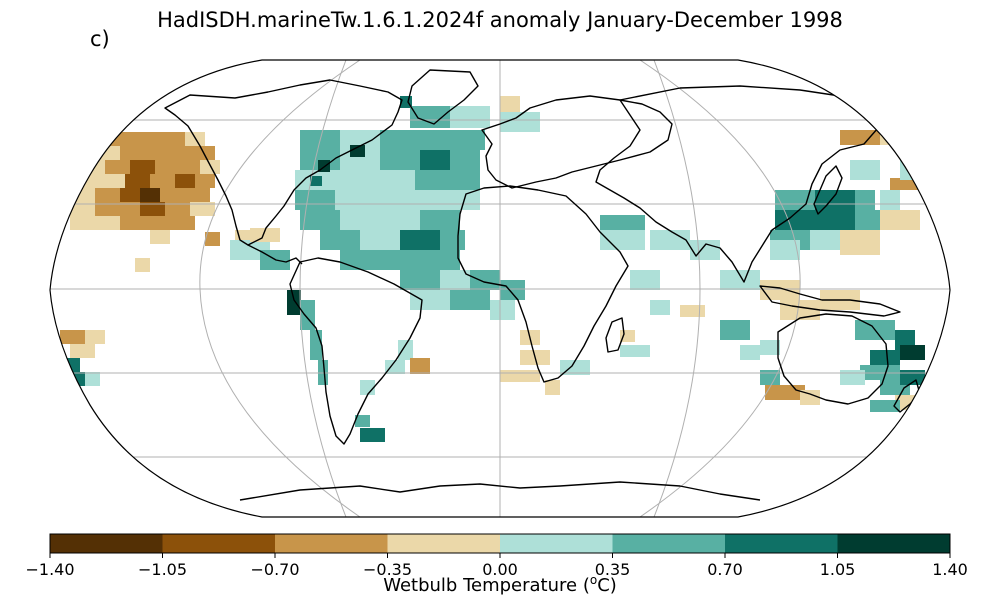  What do you see at coordinates (833, 359) in the screenshot?
I see `australia-coast` at bounding box center [833, 359].